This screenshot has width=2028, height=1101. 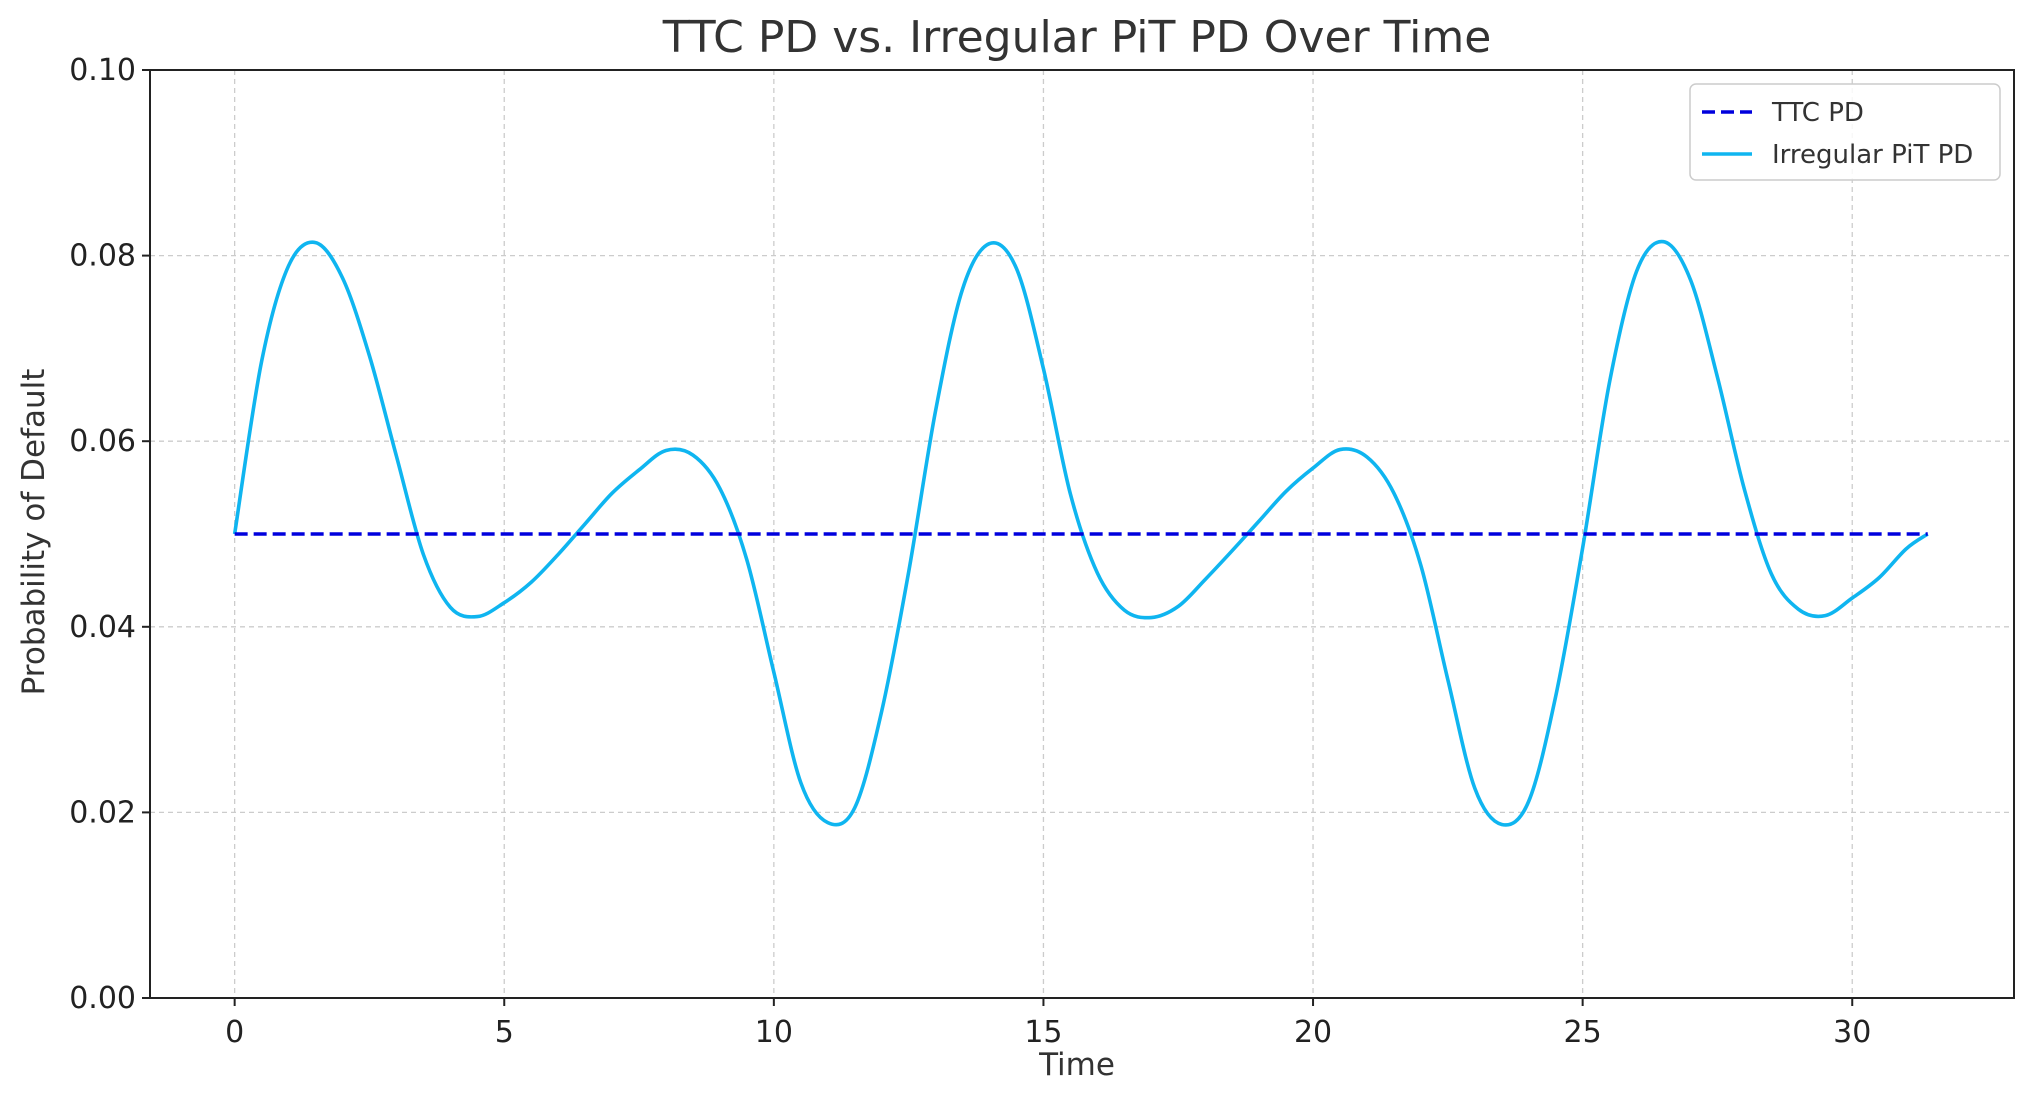 What do you see at coordinates (1043, 1032) in the screenshot?
I see `x-tick-label: 15` at bounding box center [1043, 1032].